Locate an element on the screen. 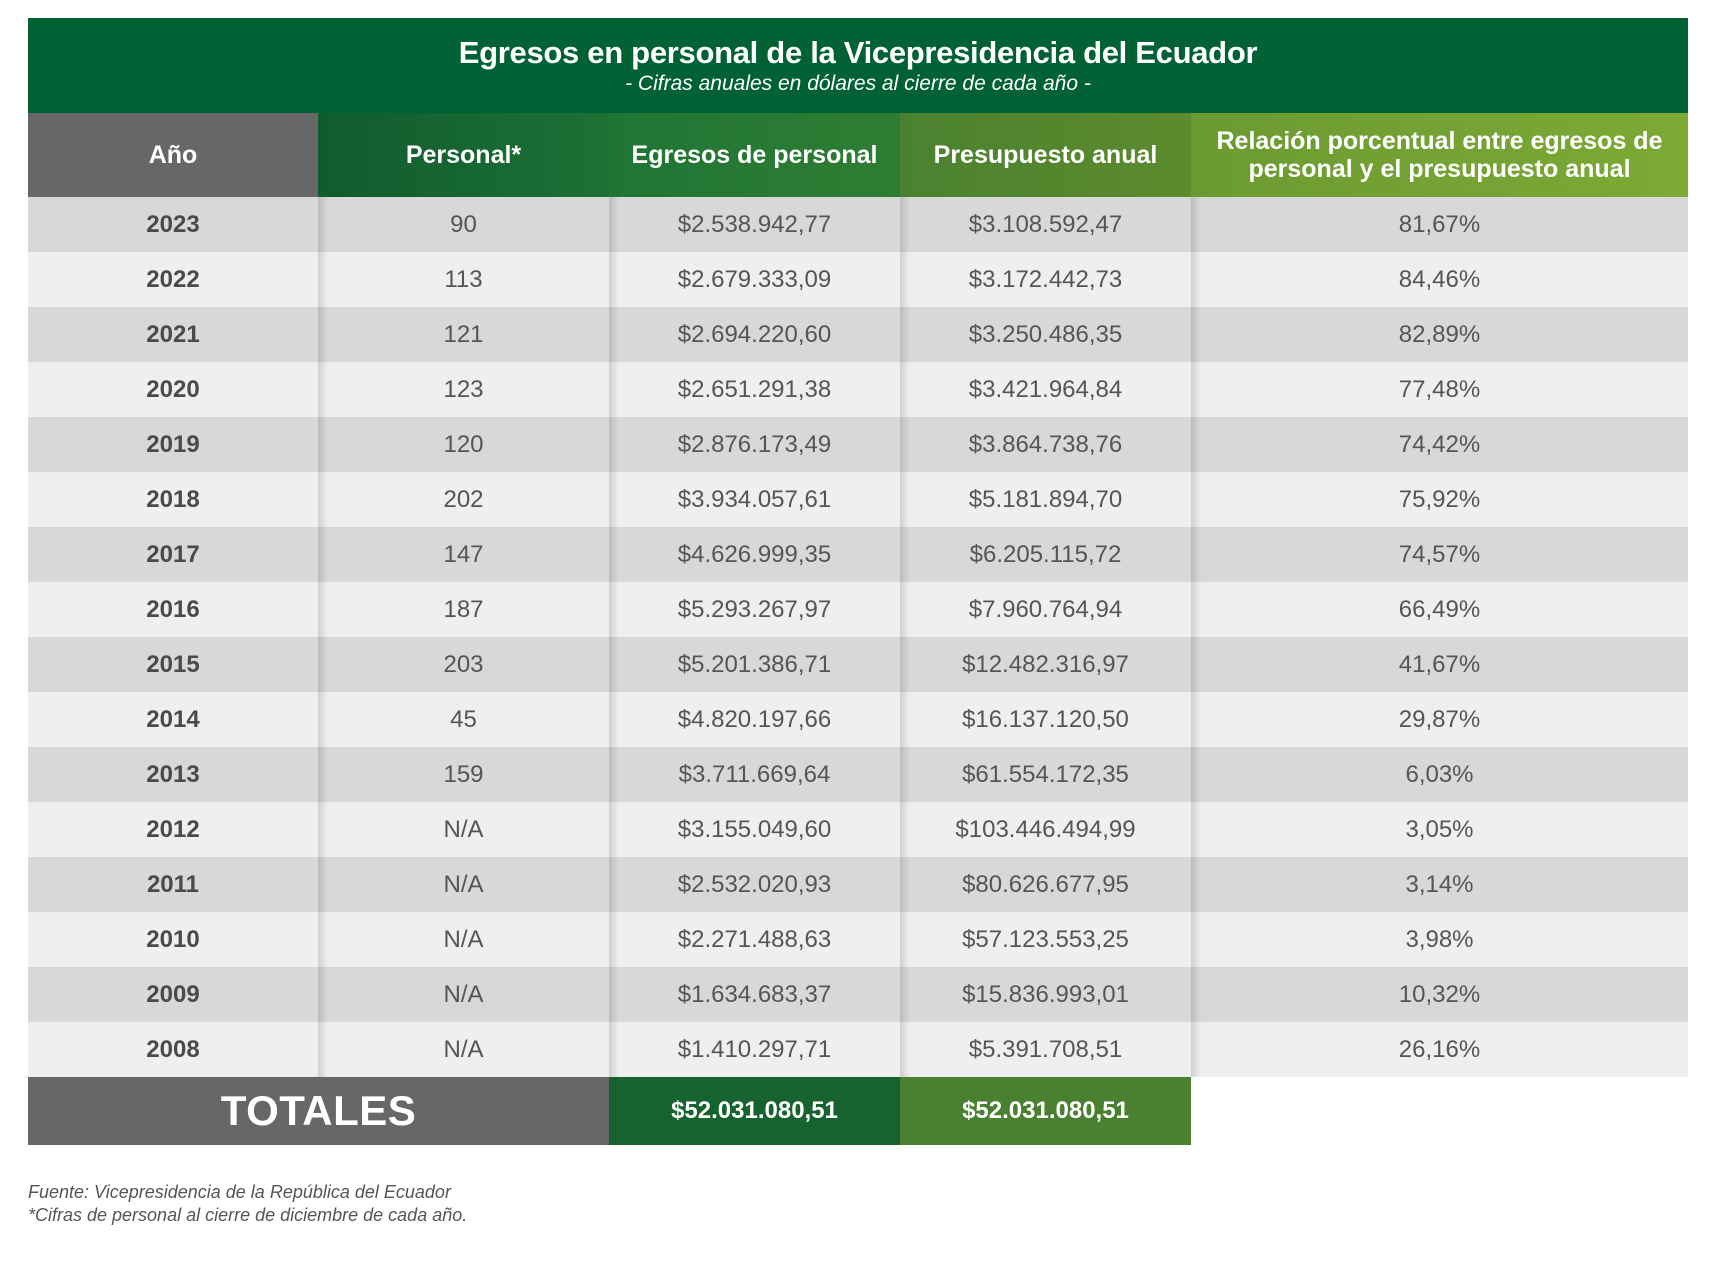 Image resolution: width=1709 pixels, height=1264 pixels. table-cell-egresos: $2.538.942,77 is located at coordinates (754, 224).